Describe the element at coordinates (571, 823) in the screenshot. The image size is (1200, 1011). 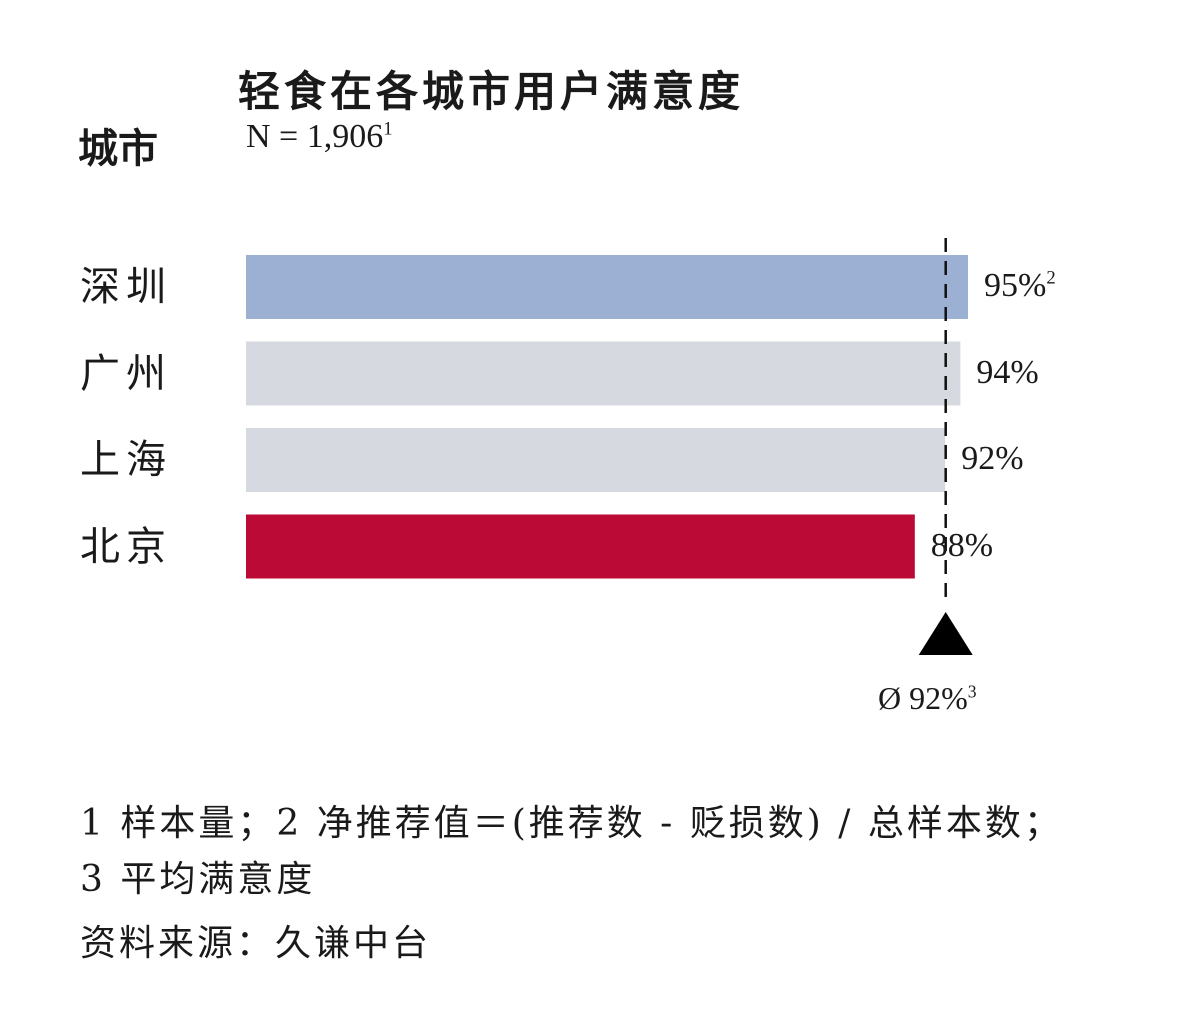
I see `footnote-line-1: 1 样本量；2 净推荐值＝(推荐数 - 贬损数) / 总样本数；` at that location.